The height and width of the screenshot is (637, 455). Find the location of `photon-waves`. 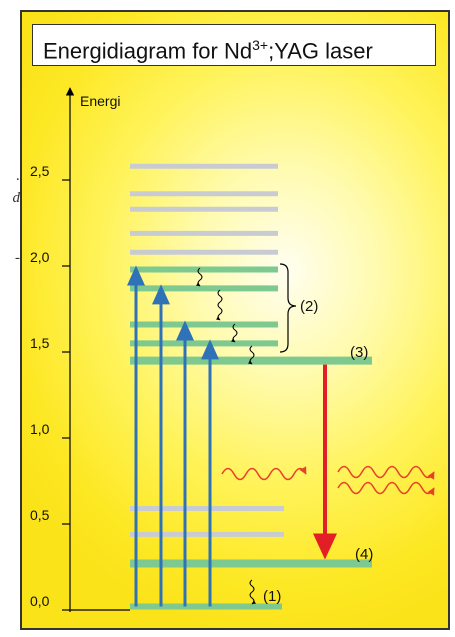

photon-waves is located at coordinates (328, 480).